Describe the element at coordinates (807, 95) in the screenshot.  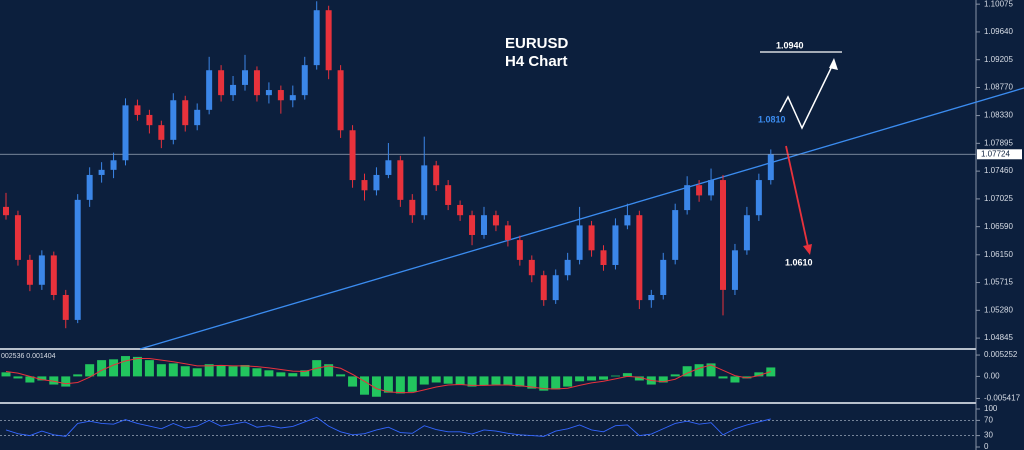
I see `bullish-arrow` at that location.